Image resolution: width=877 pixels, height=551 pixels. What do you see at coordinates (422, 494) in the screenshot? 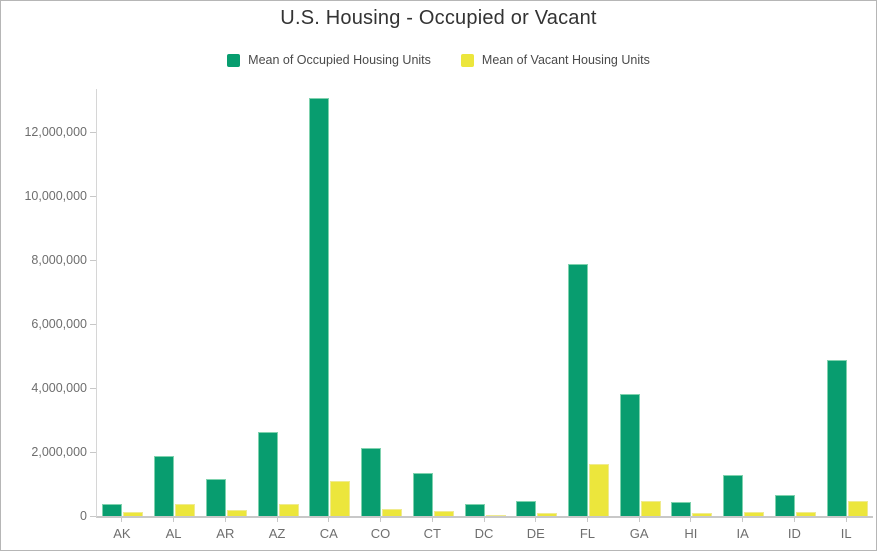
I see `bar-occupied-ct` at bounding box center [422, 494].